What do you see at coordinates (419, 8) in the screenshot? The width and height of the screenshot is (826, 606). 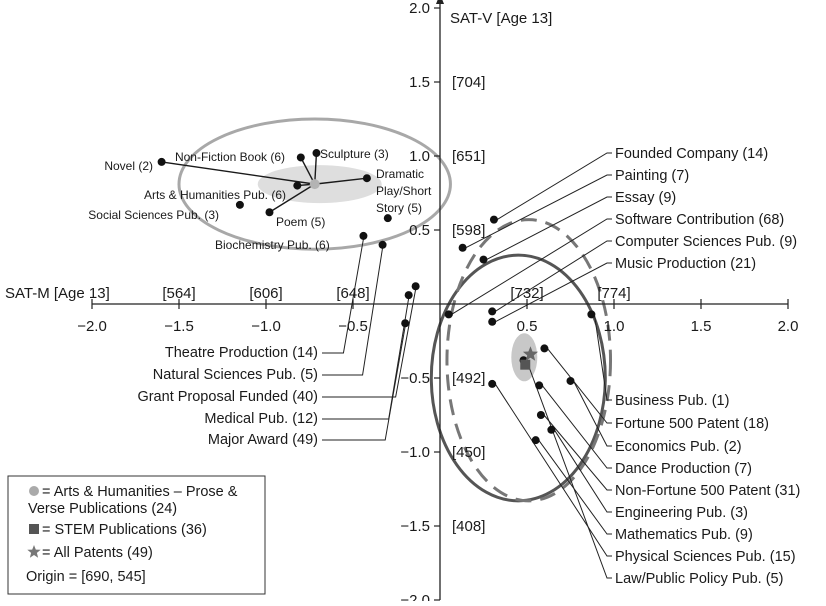 I see `y-tick-label: 2.0` at bounding box center [419, 8].